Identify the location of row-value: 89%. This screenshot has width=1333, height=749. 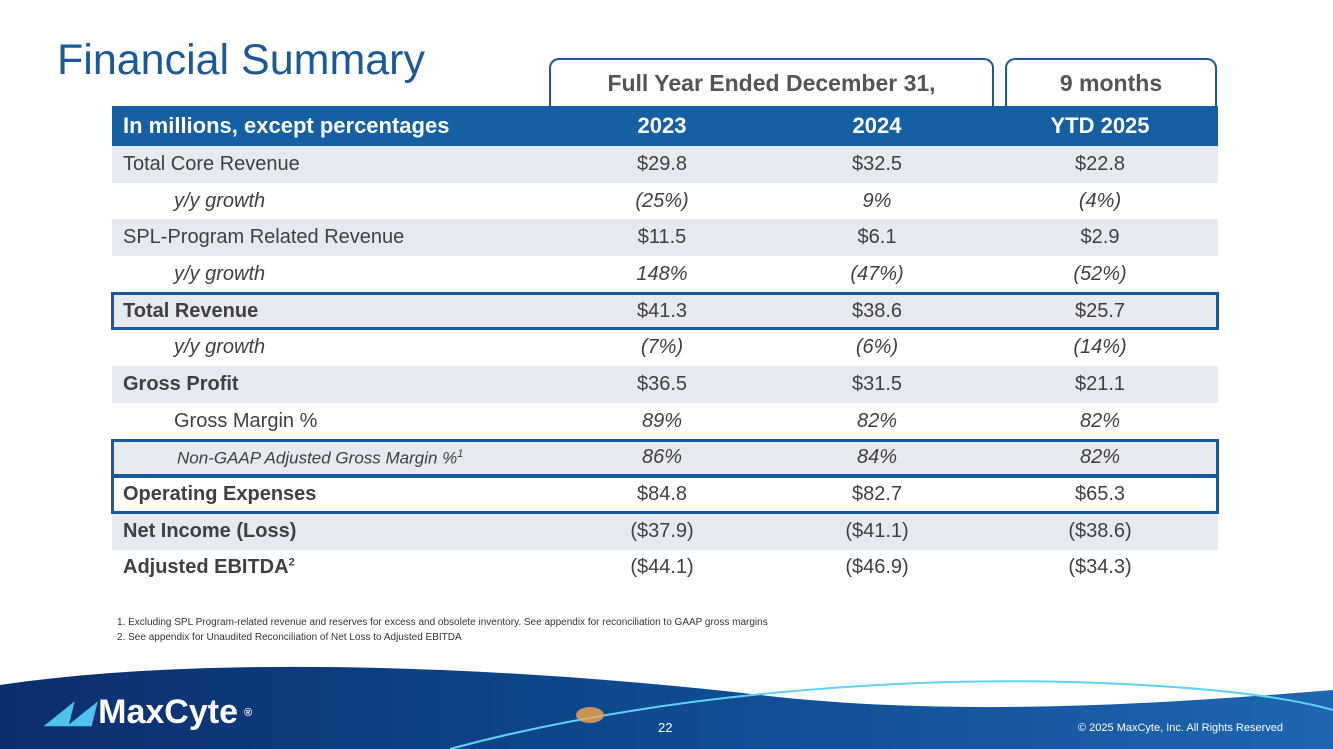
(662, 420).